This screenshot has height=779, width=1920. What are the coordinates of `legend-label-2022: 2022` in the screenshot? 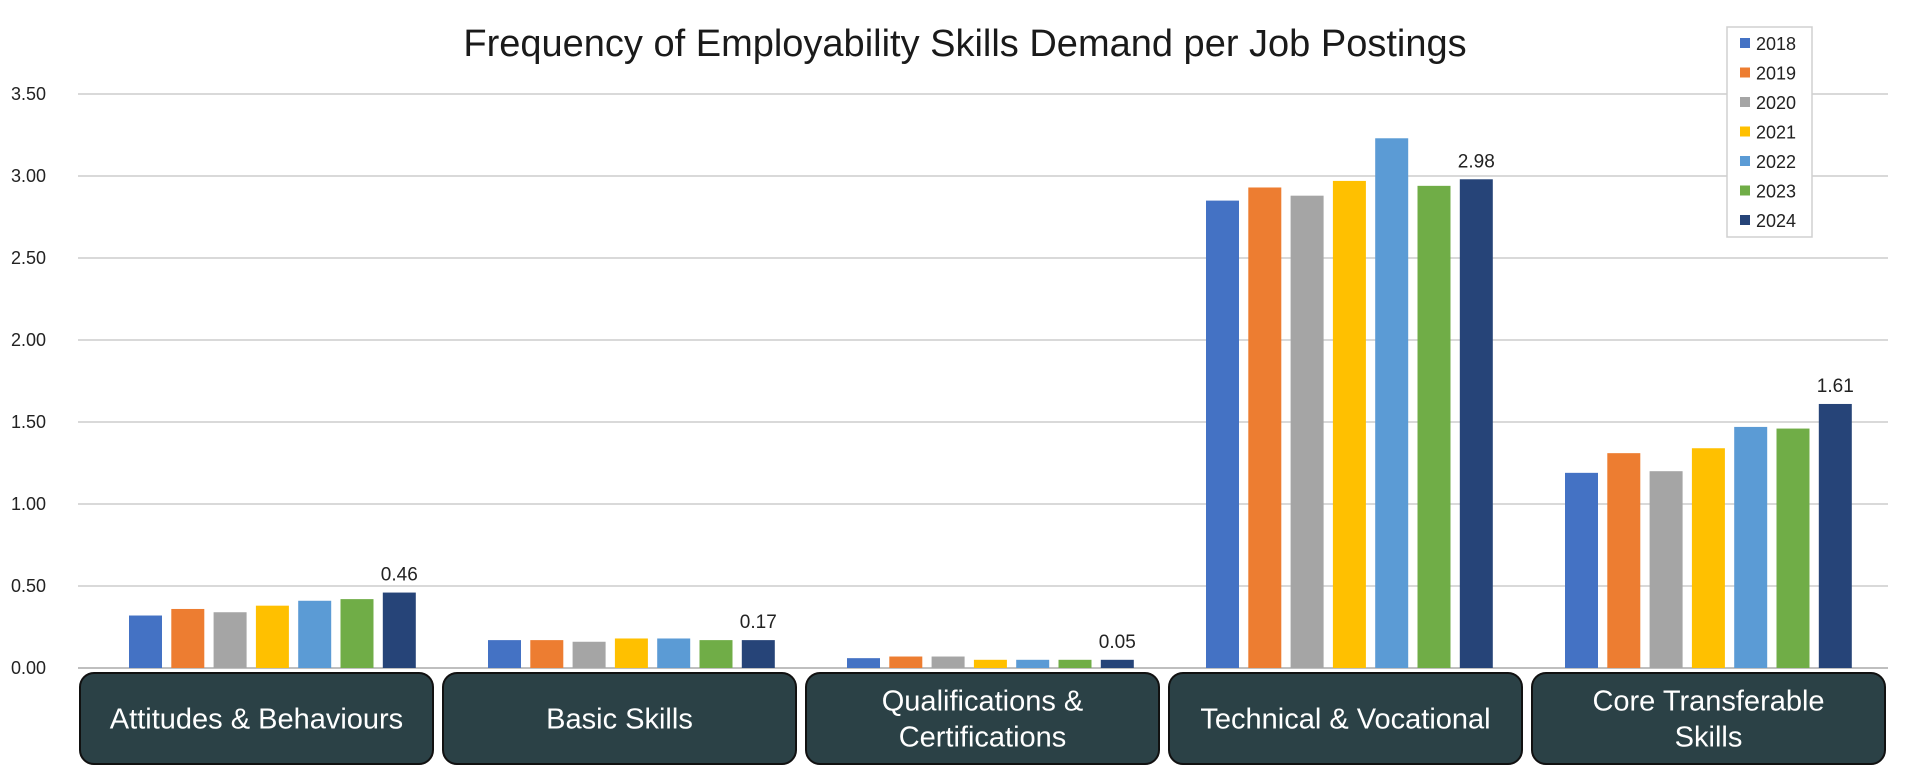 It's located at (1776, 162).